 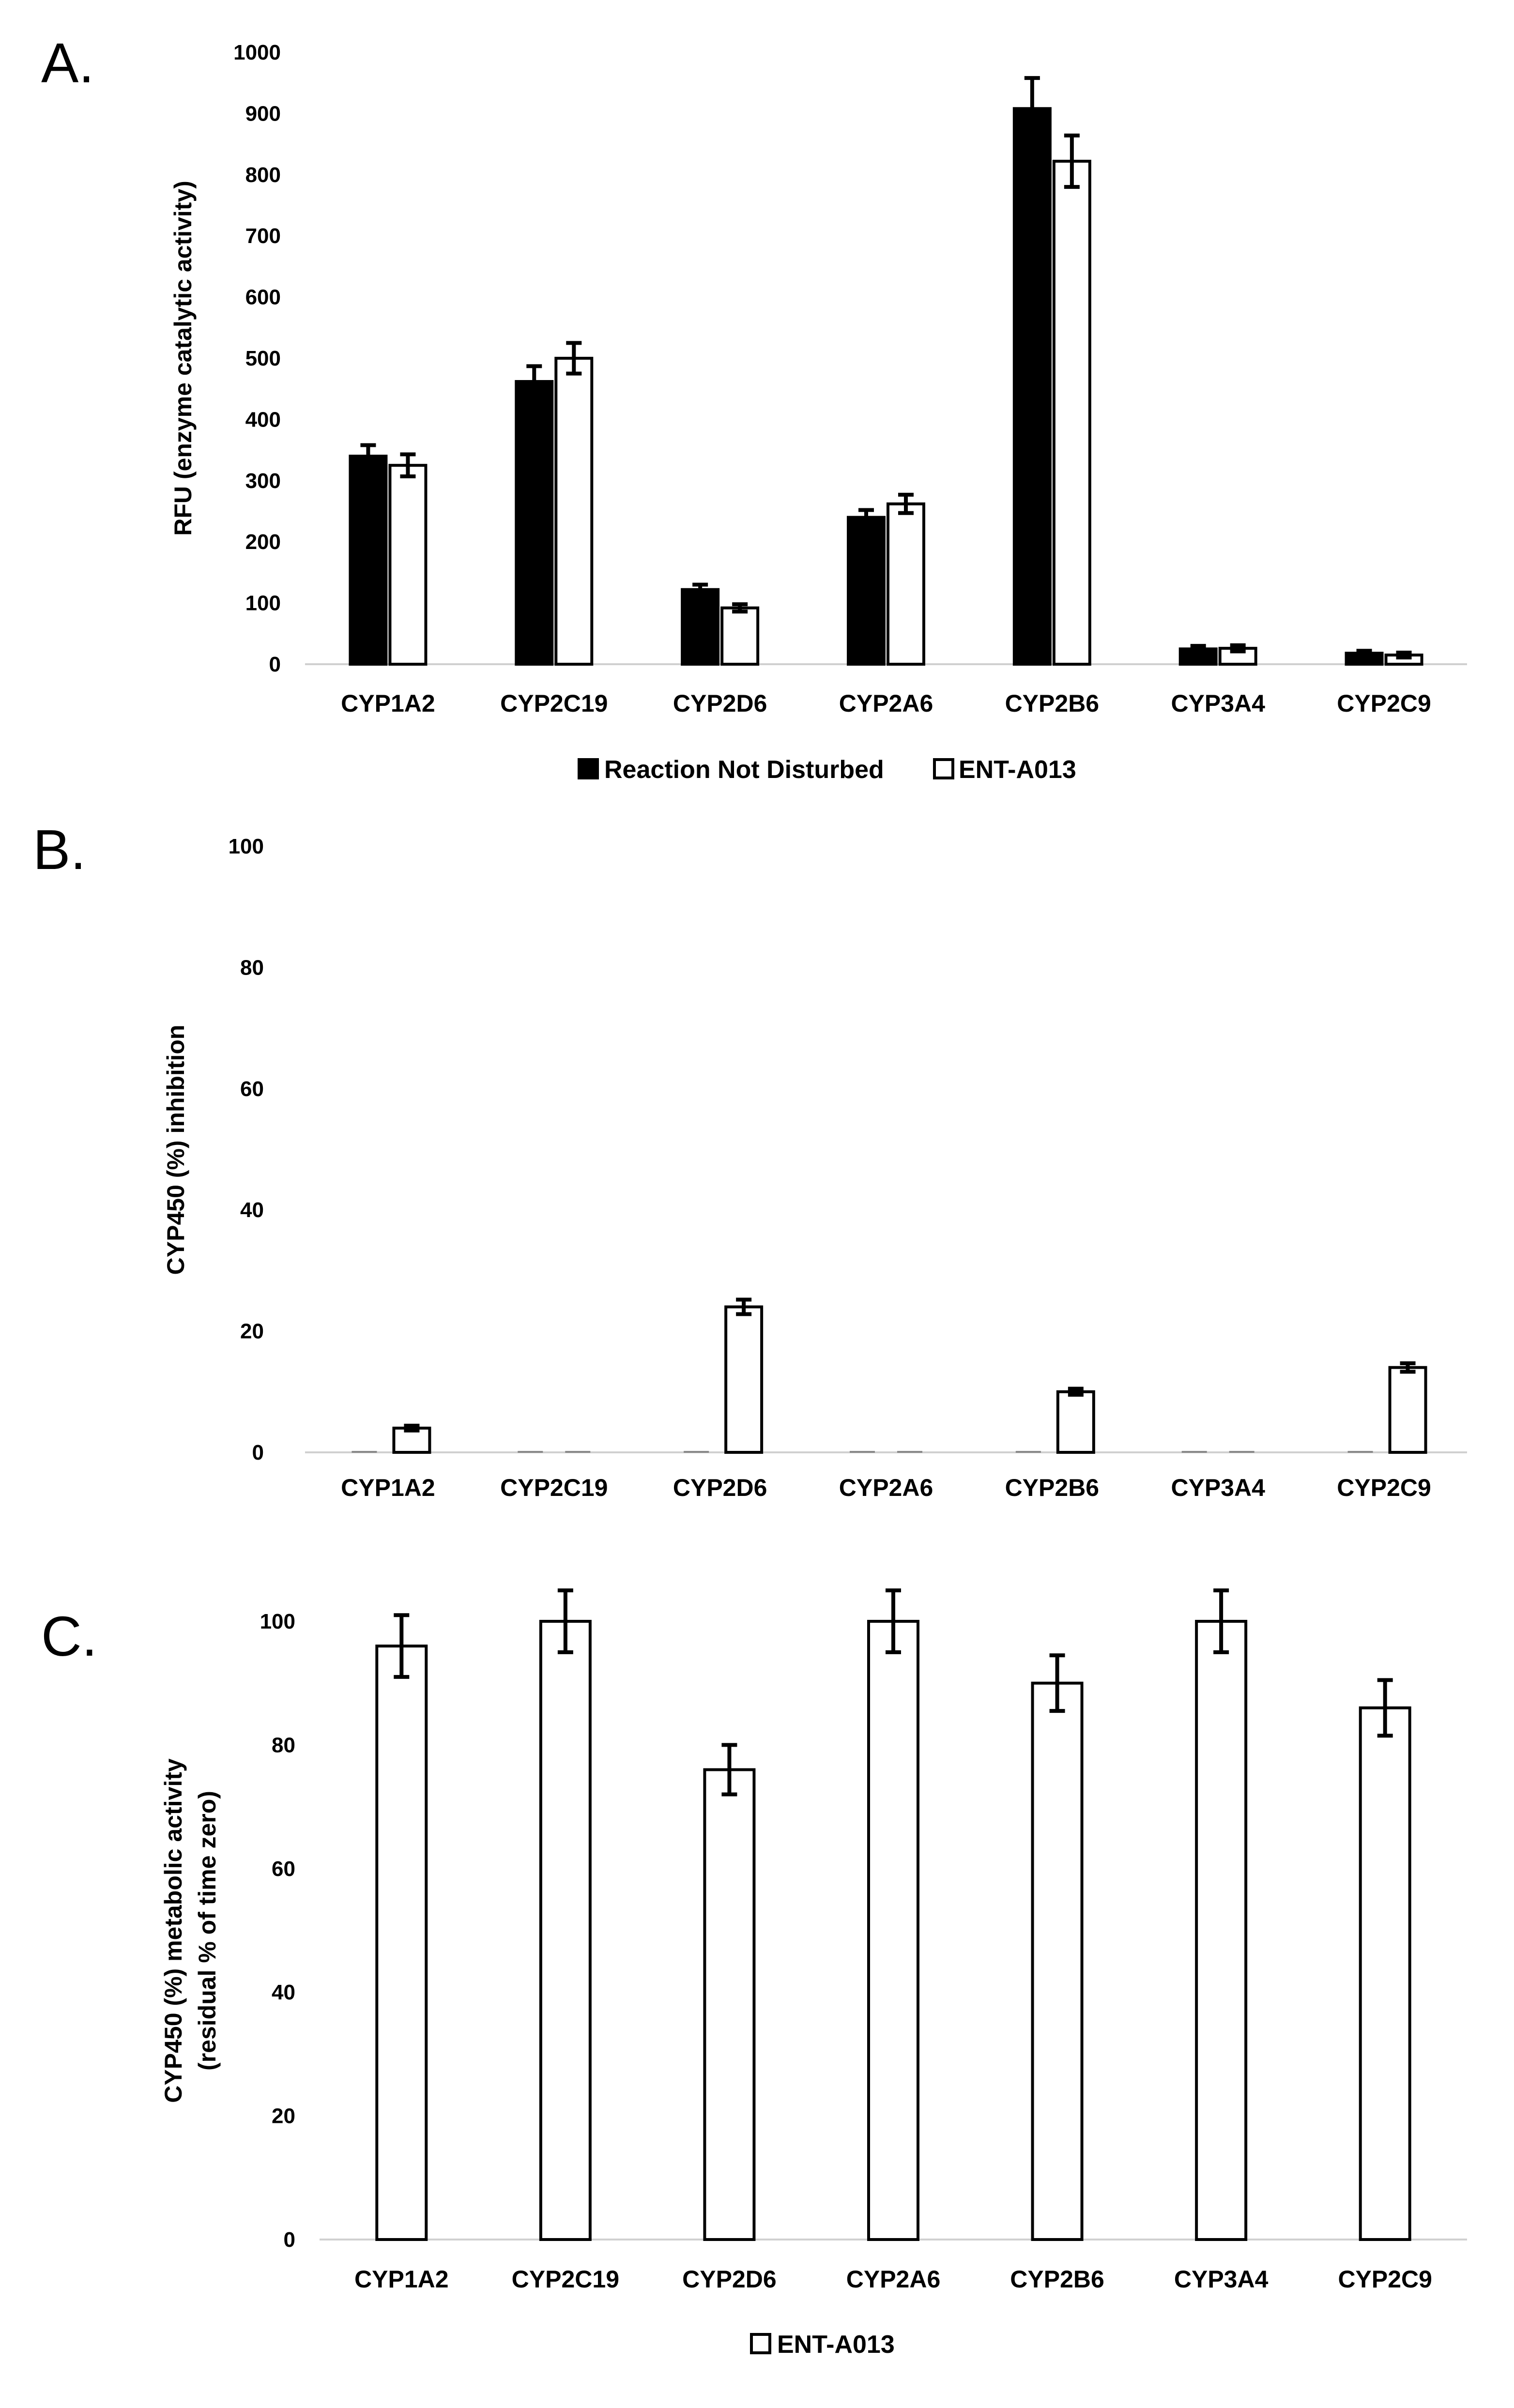 What do you see at coordinates (69, 1636) in the screenshot?
I see `panel-letter: C.` at bounding box center [69, 1636].